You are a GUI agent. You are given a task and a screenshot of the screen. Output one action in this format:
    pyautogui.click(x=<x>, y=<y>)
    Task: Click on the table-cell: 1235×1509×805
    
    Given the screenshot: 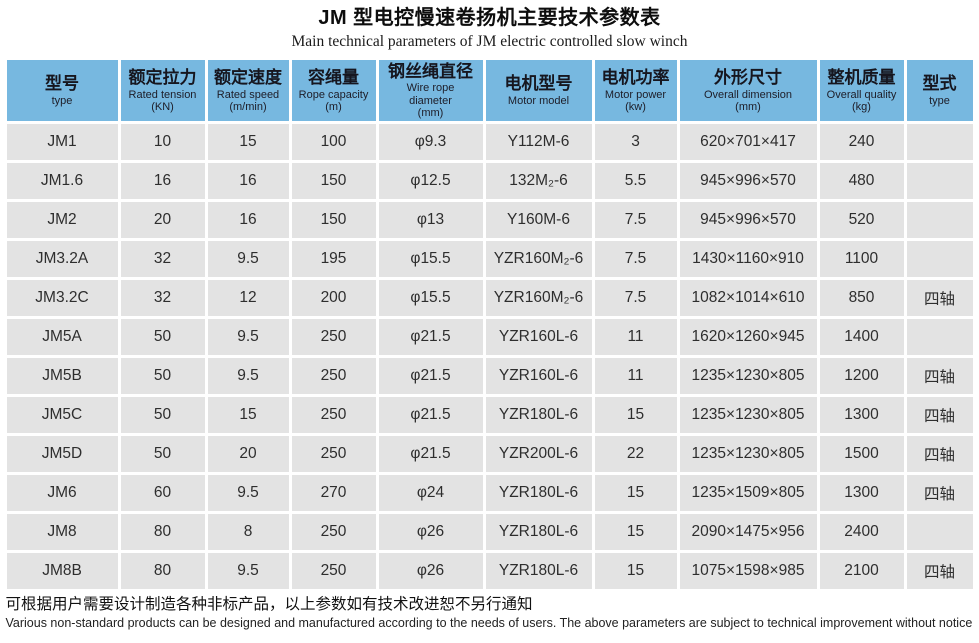 What is the action you would take?
    pyautogui.click(x=748, y=493)
    